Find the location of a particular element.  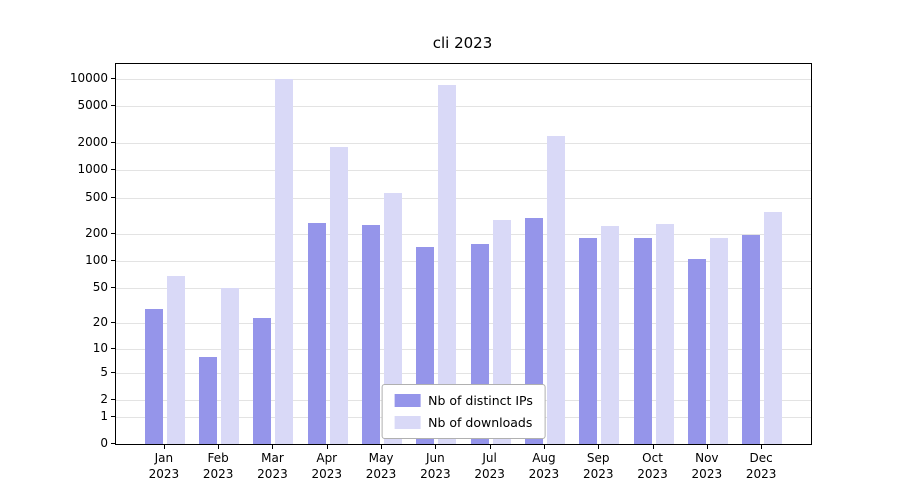

y-tick-label: 0 is located at coordinates (104, 443).